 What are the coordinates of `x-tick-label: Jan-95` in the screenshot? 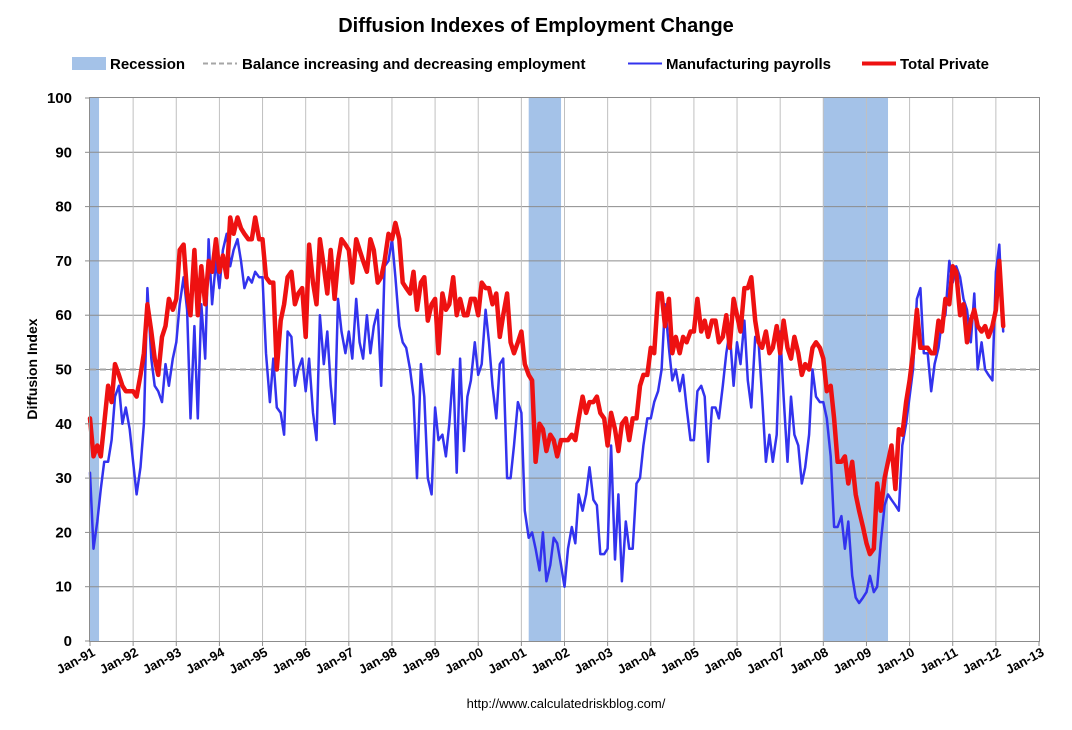 It's located at (248, 660).